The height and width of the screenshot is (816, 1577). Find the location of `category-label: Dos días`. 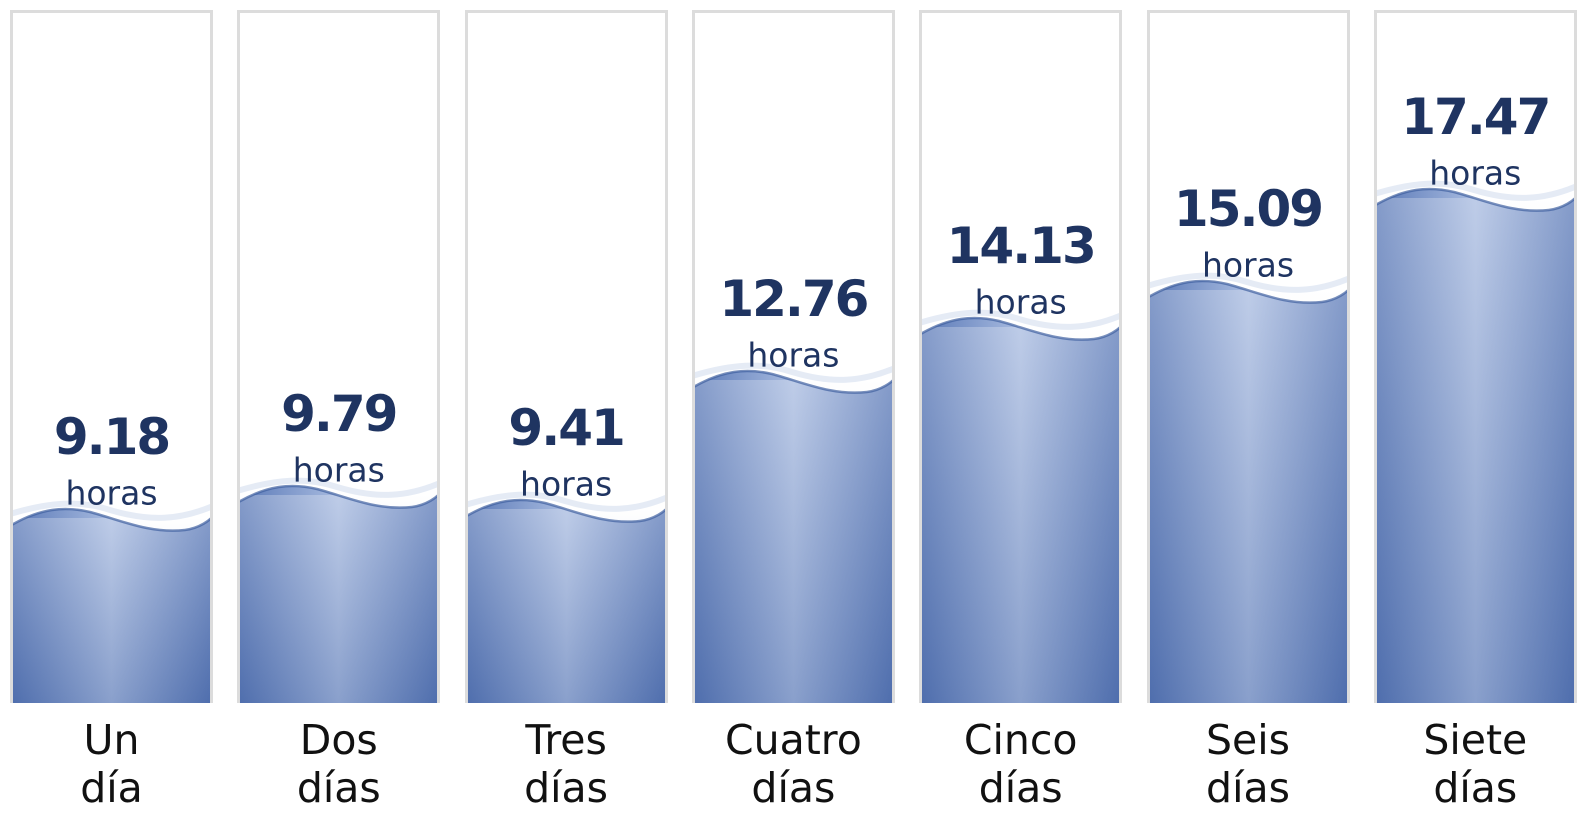

category-label: Dos días is located at coordinates (338, 764).